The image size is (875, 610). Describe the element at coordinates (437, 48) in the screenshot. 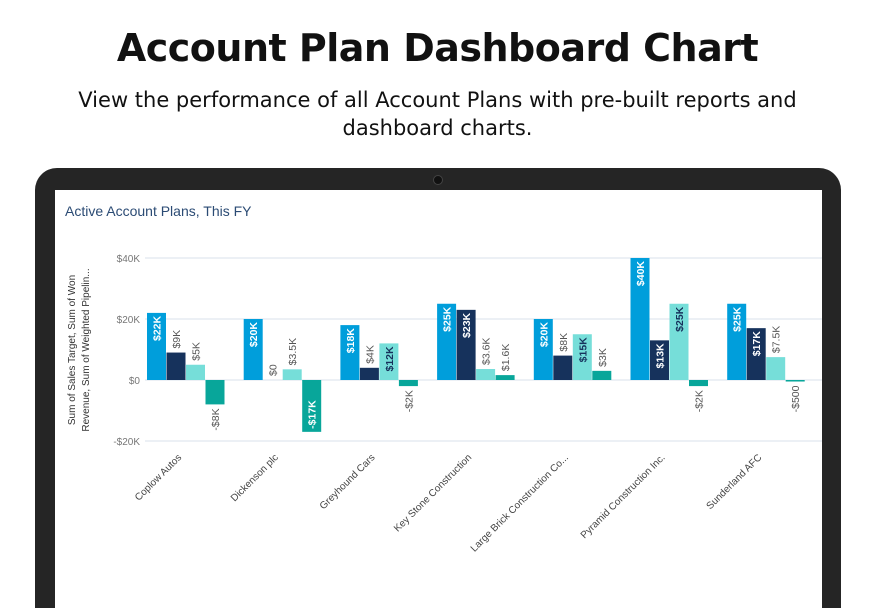

I see `page-title: Account Plan Dashboard Chart` at that location.